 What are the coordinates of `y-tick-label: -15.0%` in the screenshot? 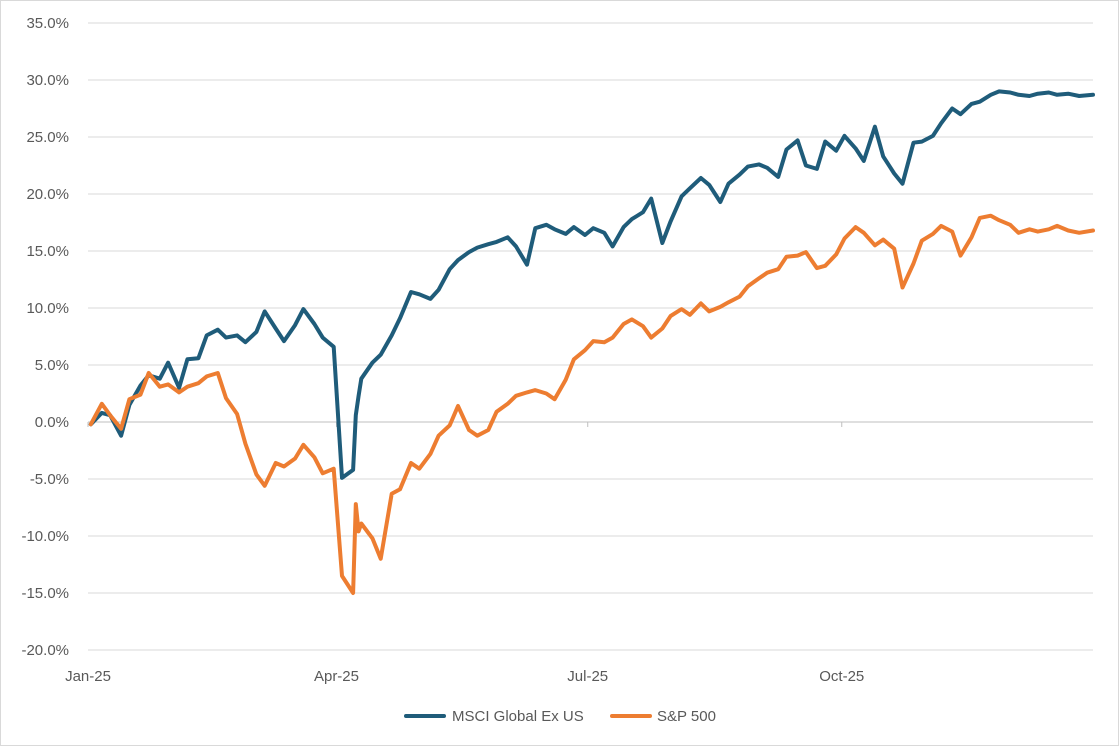 It's located at (45, 593).